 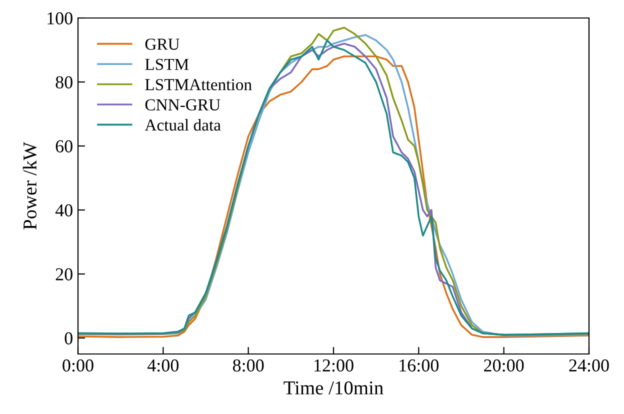 What do you see at coordinates (64, 274) in the screenshot?
I see `y-tick-label: 20` at bounding box center [64, 274].